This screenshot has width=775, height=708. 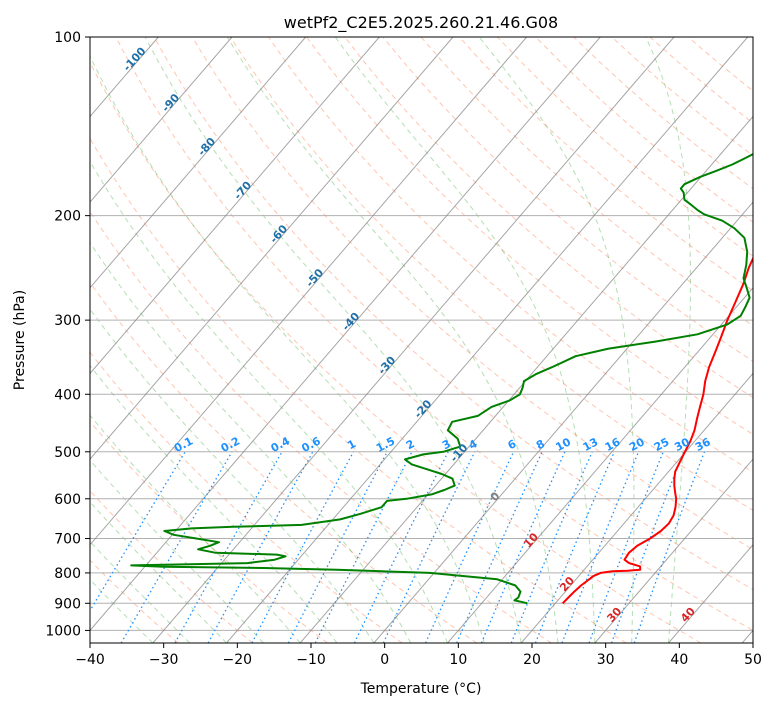 I want to click on y-axis-ticks: 100 200 300 400 500 600 700 800 900 1000, so click(x=67, y=334).